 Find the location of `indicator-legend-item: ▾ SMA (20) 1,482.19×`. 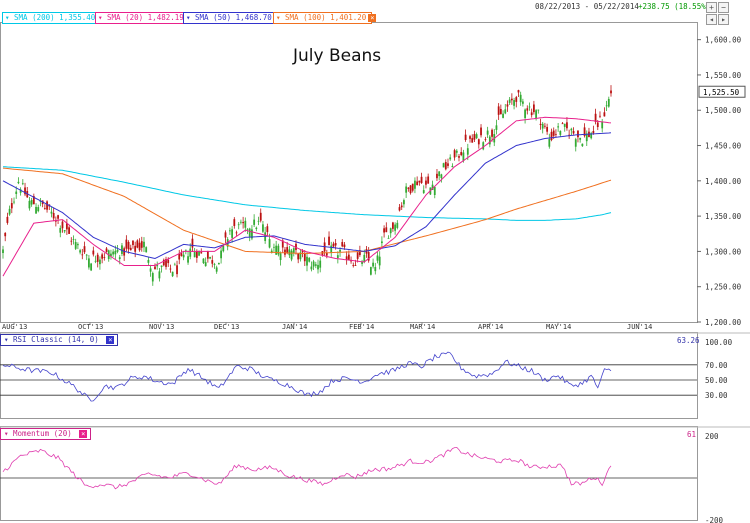

indicator-legend-item: ▾ SMA (20) 1,482.19× is located at coordinates (144, 18).